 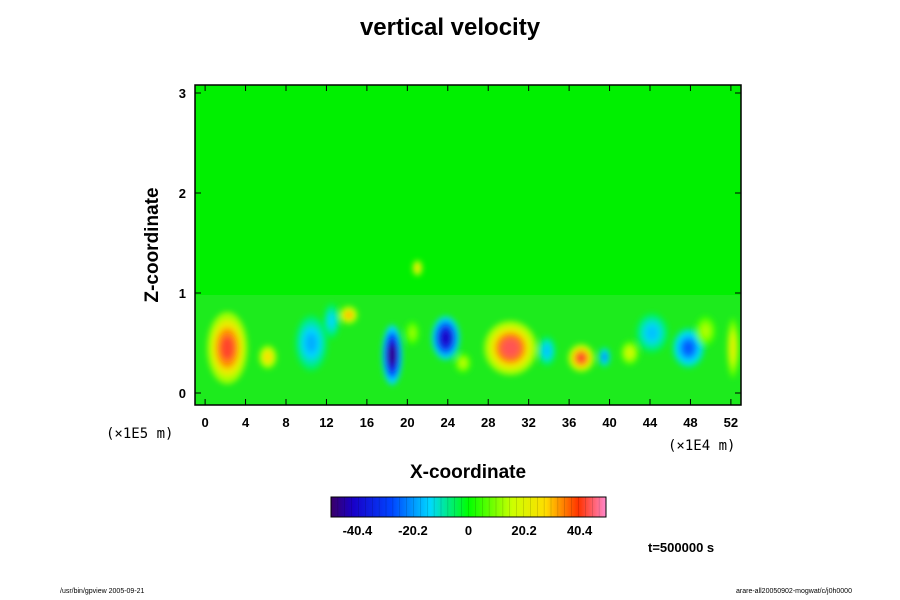 What do you see at coordinates (450, 27) in the screenshot?
I see `chart-title: vertical velocity` at bounding box center [450, 27].